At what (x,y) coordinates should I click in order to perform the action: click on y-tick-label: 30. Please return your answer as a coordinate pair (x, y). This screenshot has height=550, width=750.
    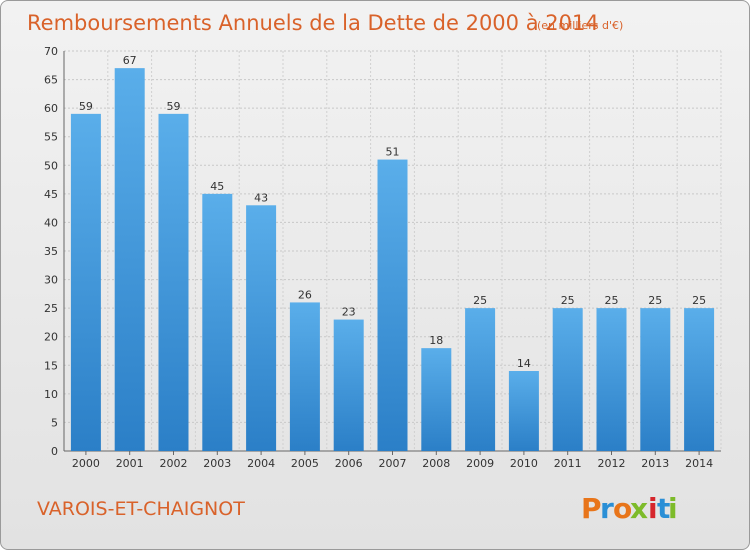
    Looking at the image, I should click on (51, 280).